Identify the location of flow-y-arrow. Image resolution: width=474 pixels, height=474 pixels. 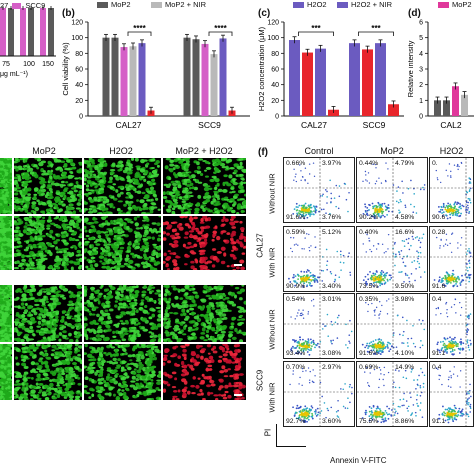
(276, 435).